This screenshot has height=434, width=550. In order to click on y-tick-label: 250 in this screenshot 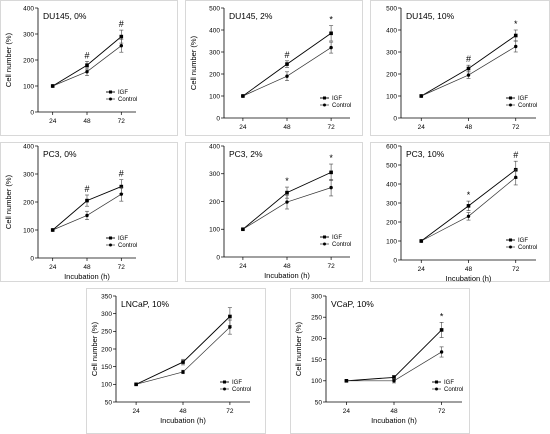, I will do `click(106, 332)`.